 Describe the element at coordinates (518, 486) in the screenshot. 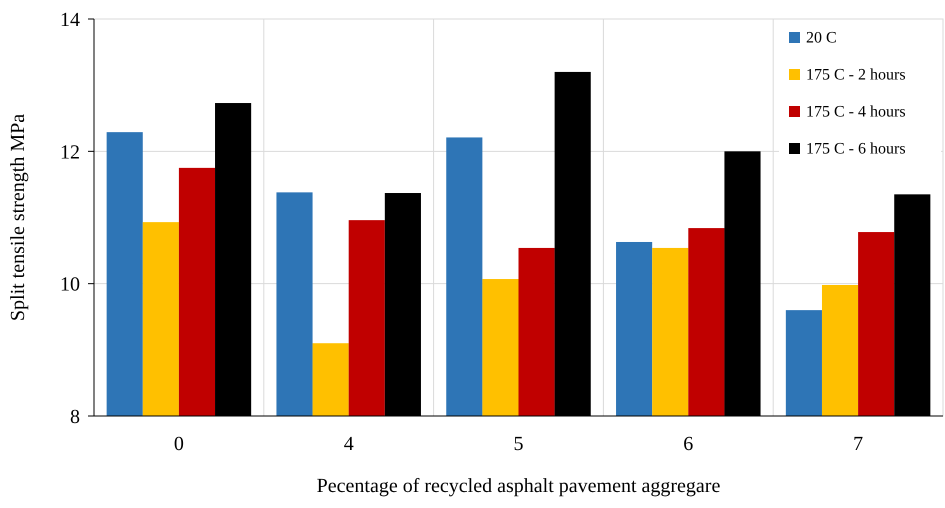

I see `x-axis-title: Pecentage of recycled asphalt pavement aggregare` at that location.